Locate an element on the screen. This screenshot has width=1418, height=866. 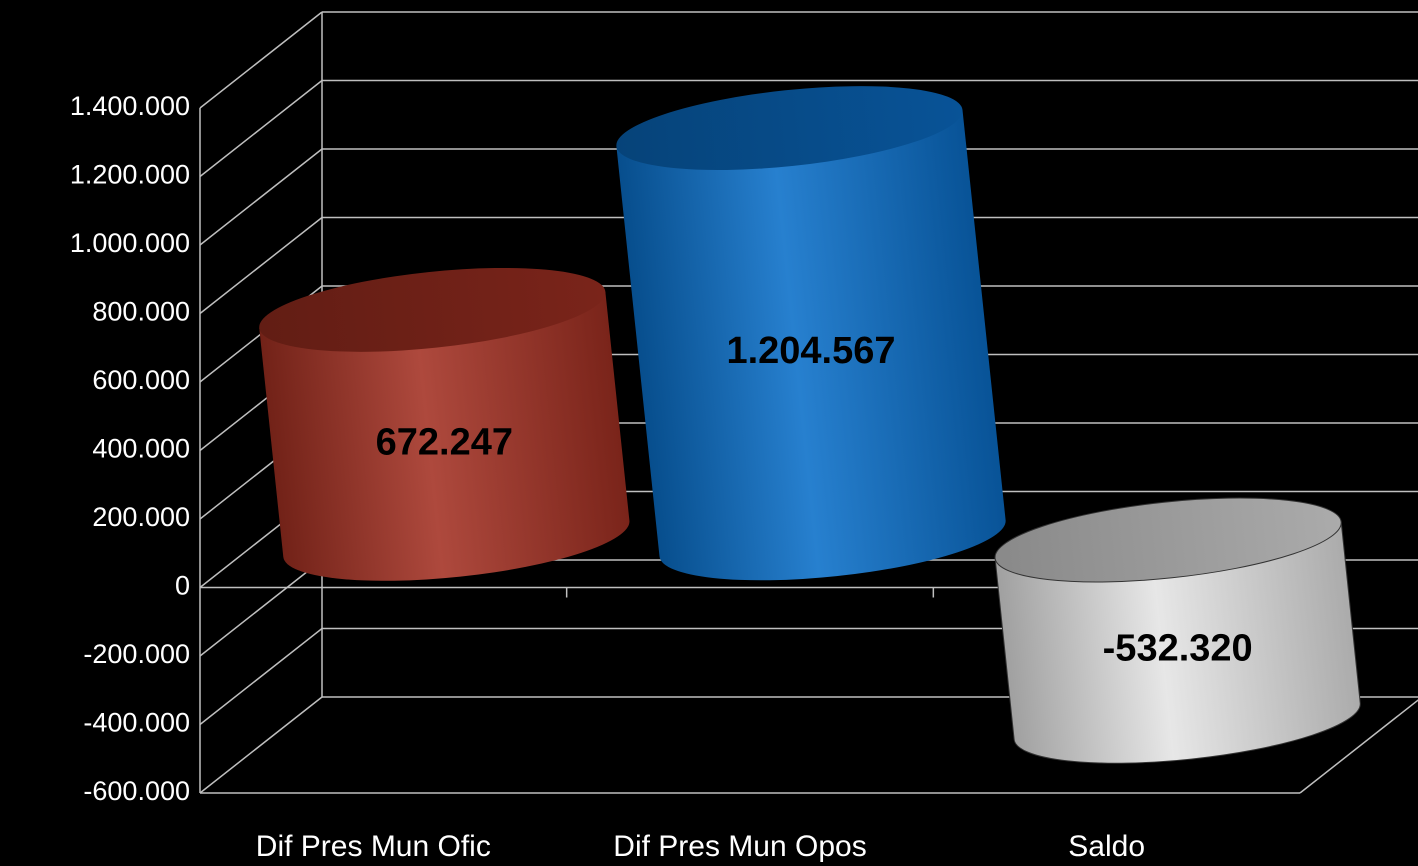
x-tick-label: Dif Pres Mun Ofic is located at coordinates (373, 846).